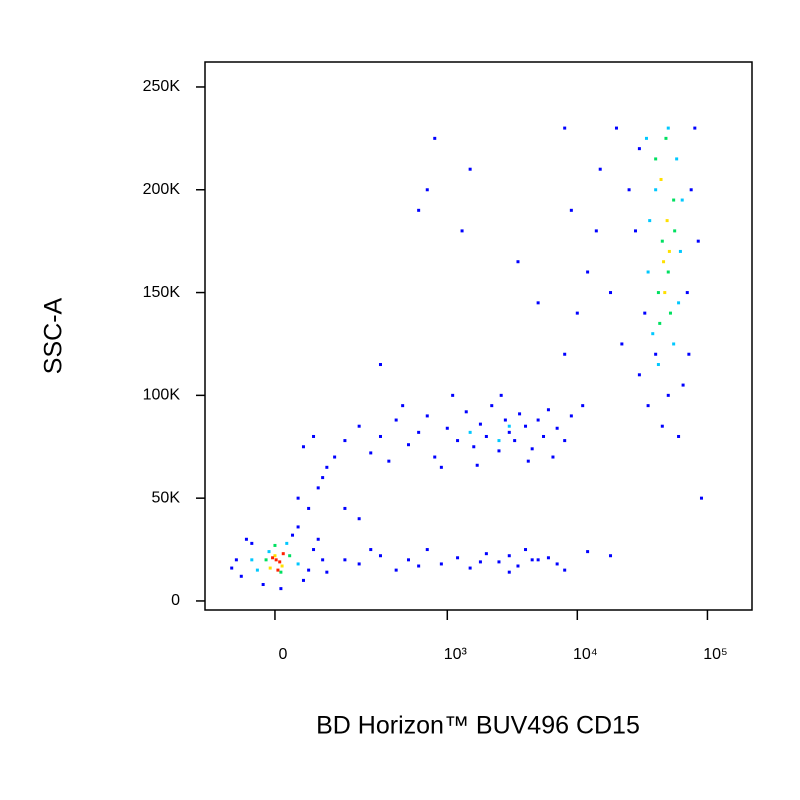  I want to click on y-tick-label: 150K, so click(162, 292).